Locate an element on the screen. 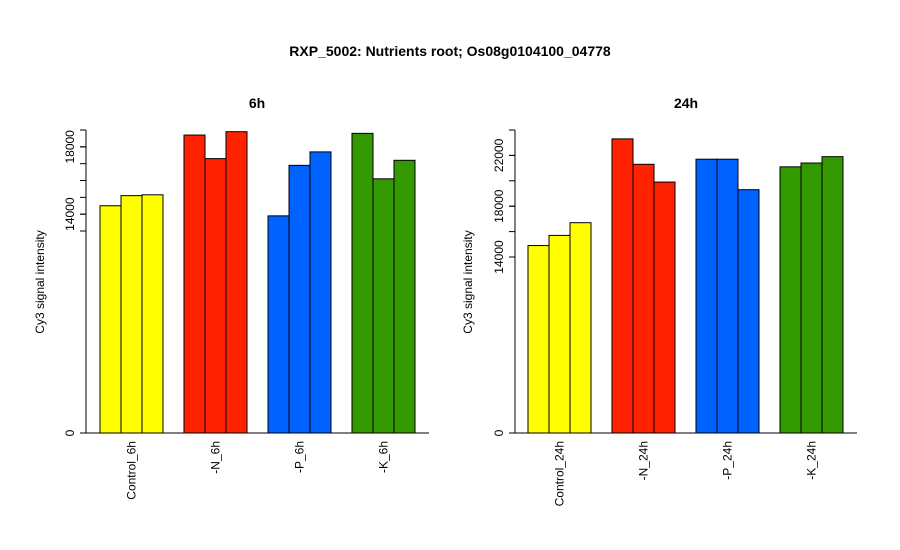 Image resolution: width=900 pixels, height=550 pixels. panel-title-6h: 6h is located at coordinates (257, 103).